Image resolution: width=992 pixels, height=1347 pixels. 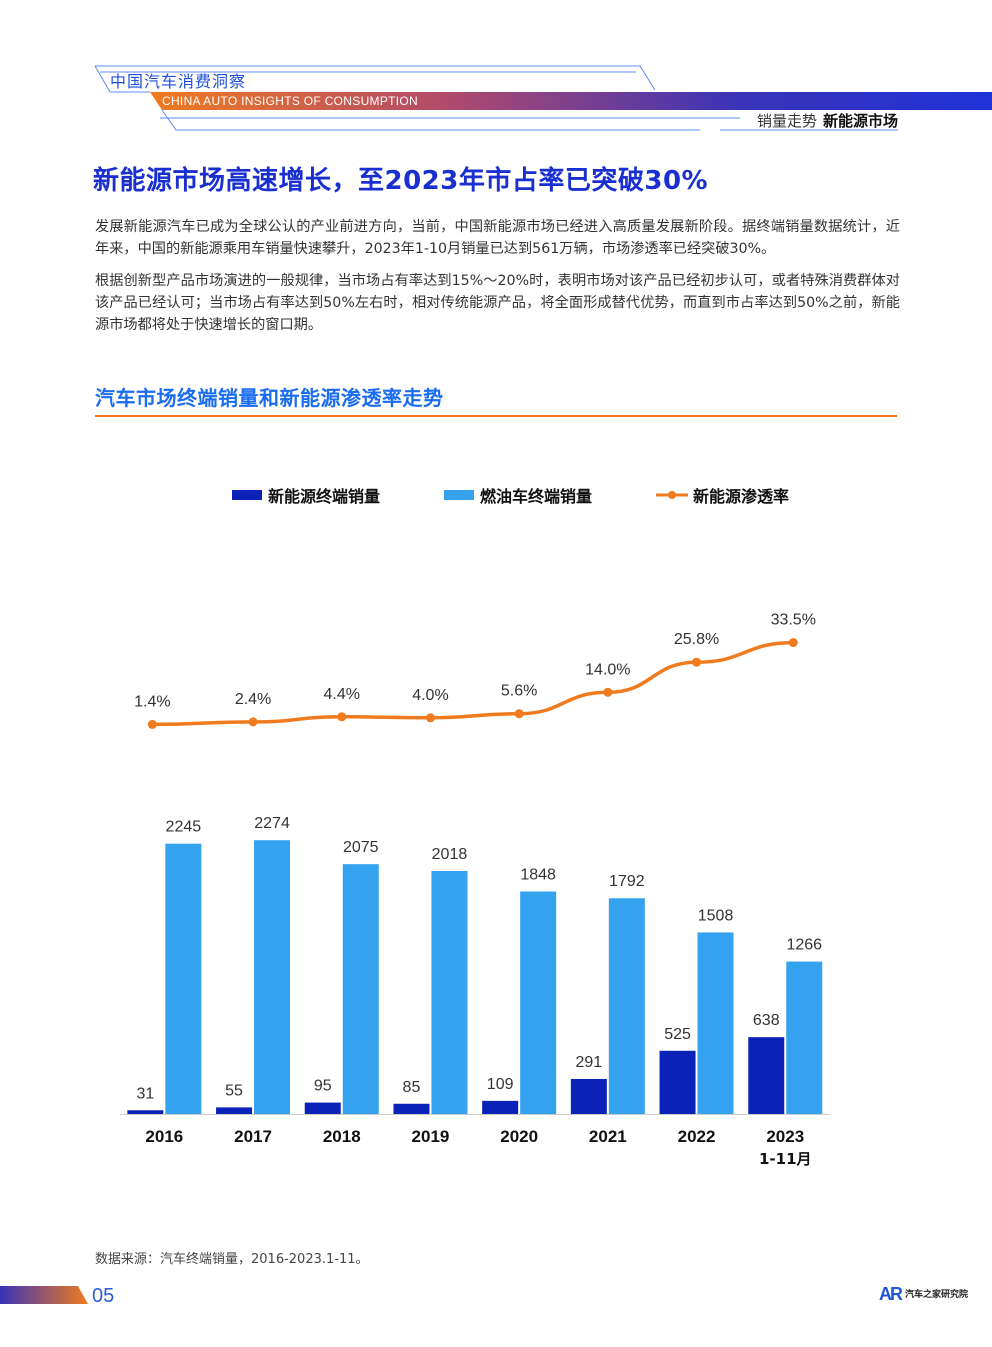 What do you see at coordinates (290, 101) in the screenshot?
I see `brand-subtitle: CHINA AUTO INSIGHTS OF CONSUMPTION` at bounding box center [290, 101].